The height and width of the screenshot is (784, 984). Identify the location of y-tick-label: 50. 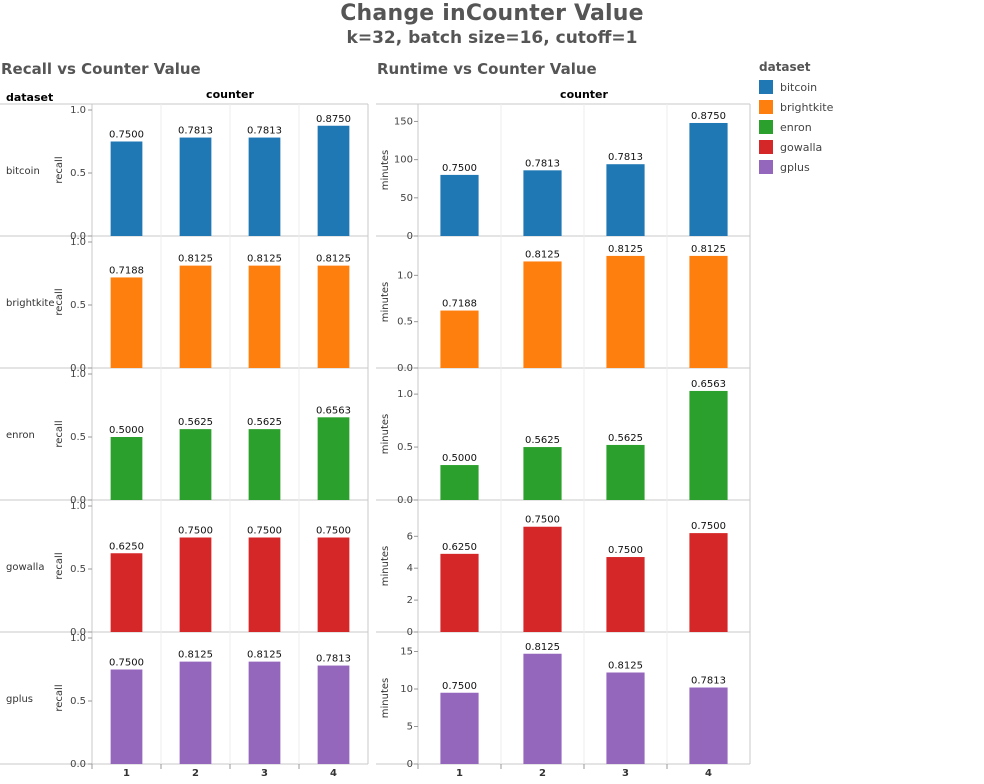
(406, 198).